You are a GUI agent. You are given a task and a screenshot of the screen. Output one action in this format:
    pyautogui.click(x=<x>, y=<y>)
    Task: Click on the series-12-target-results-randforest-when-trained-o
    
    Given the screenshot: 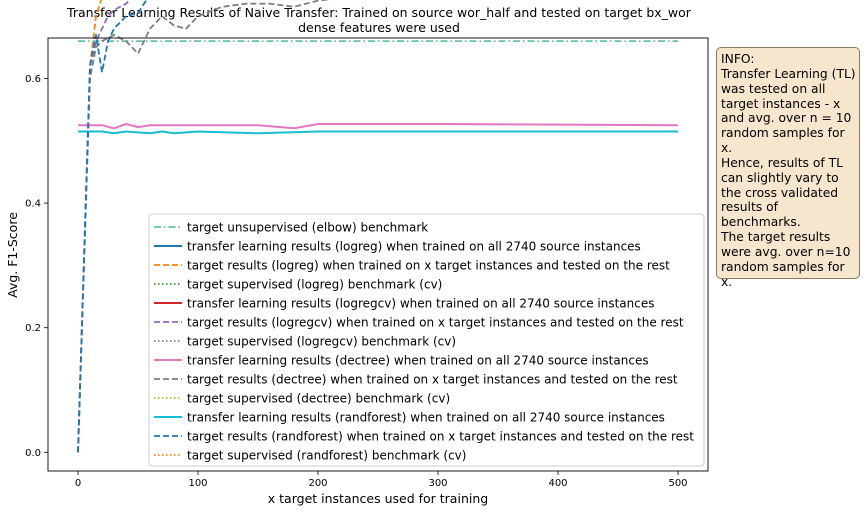 What is the action you would take?
    pyautogui.click(x=112, y=226)
    